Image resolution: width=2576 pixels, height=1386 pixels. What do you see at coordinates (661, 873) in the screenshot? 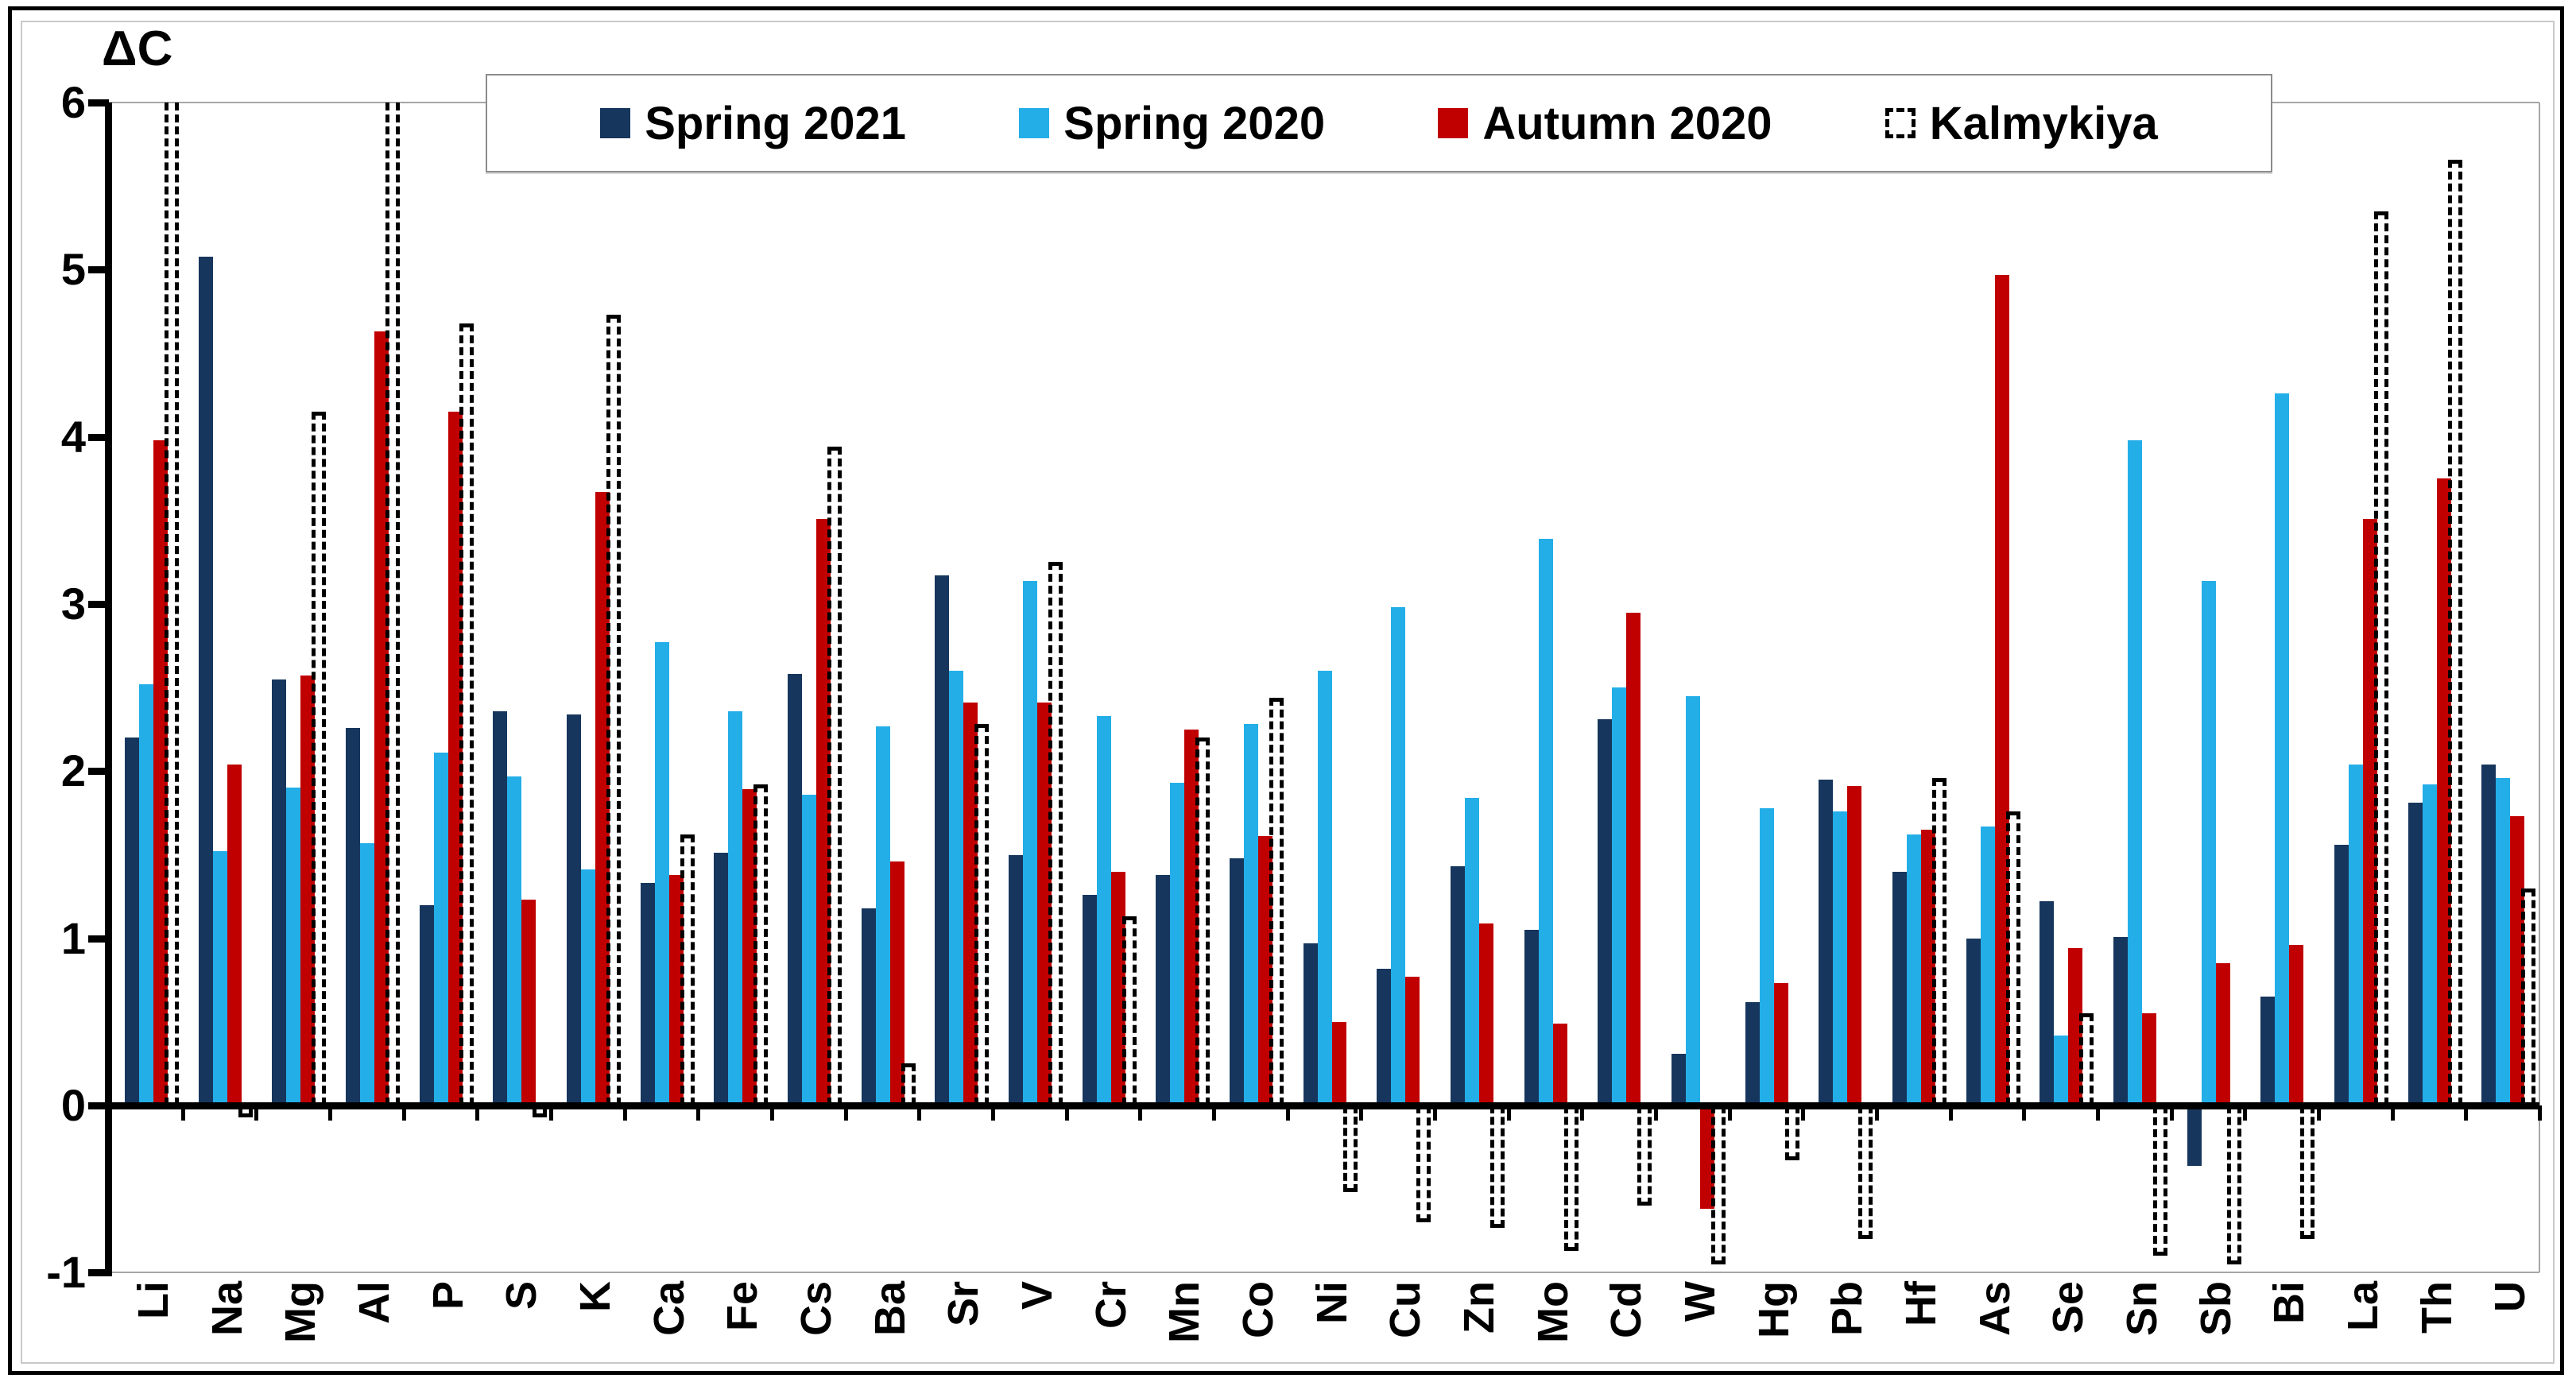
I see `bar-ca-spring-2020` at bounding box center [661, 873].